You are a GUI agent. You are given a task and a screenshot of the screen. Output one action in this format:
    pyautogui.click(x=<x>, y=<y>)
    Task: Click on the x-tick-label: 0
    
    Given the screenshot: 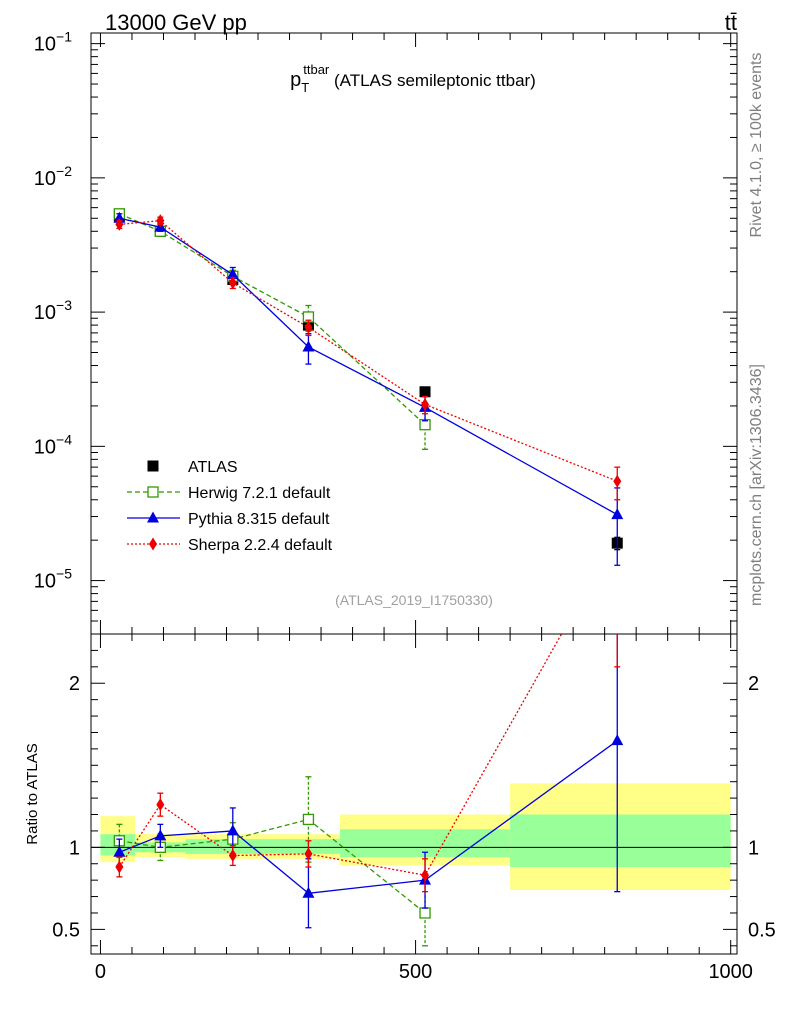 What is the action you would take?
    pyautogui.click(x=100, y=972)
    